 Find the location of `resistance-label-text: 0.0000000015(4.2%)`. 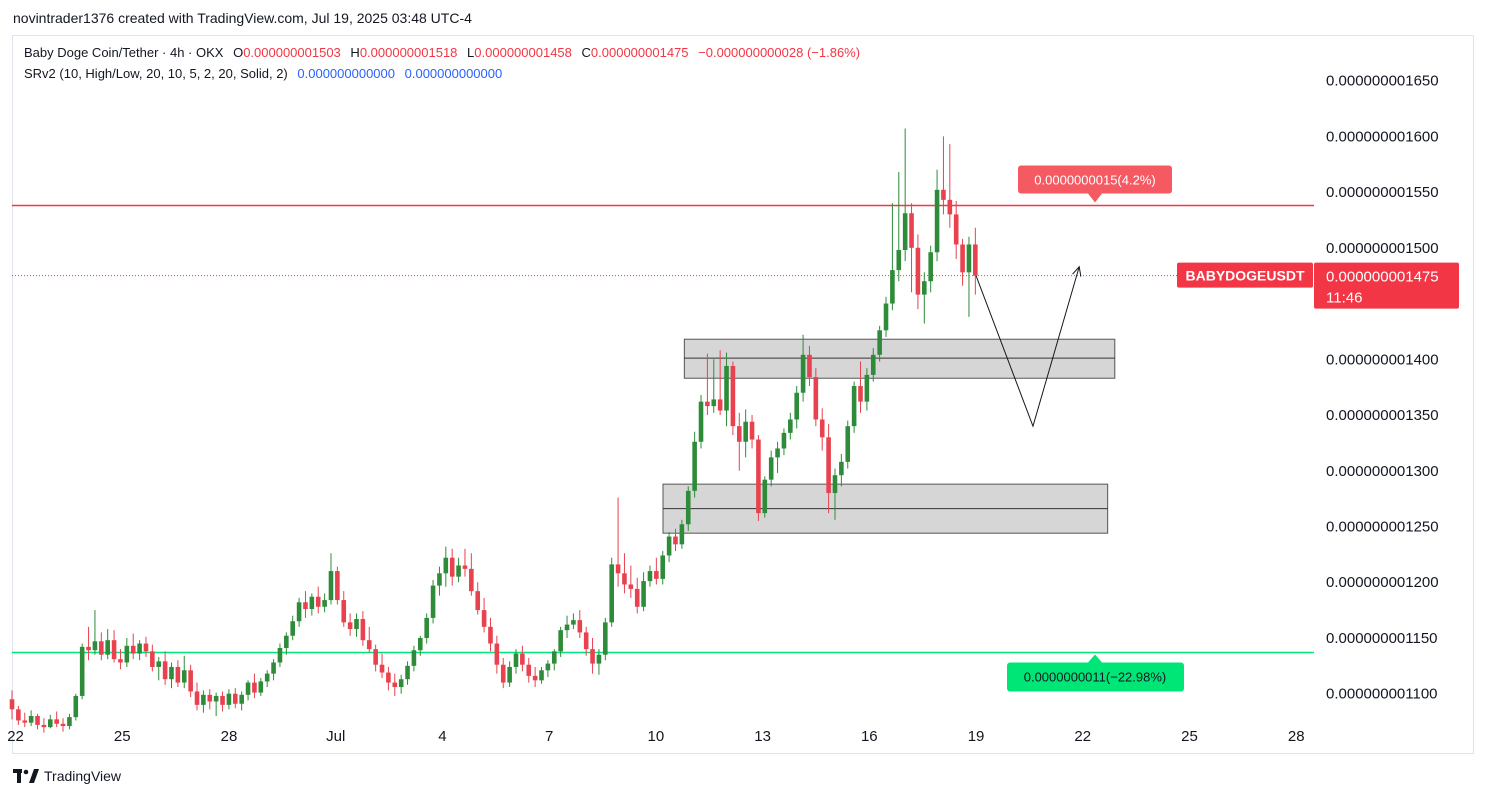

resistance-label-text: 0.0000000015(4.2%) is located at coordinates (1094, 179).